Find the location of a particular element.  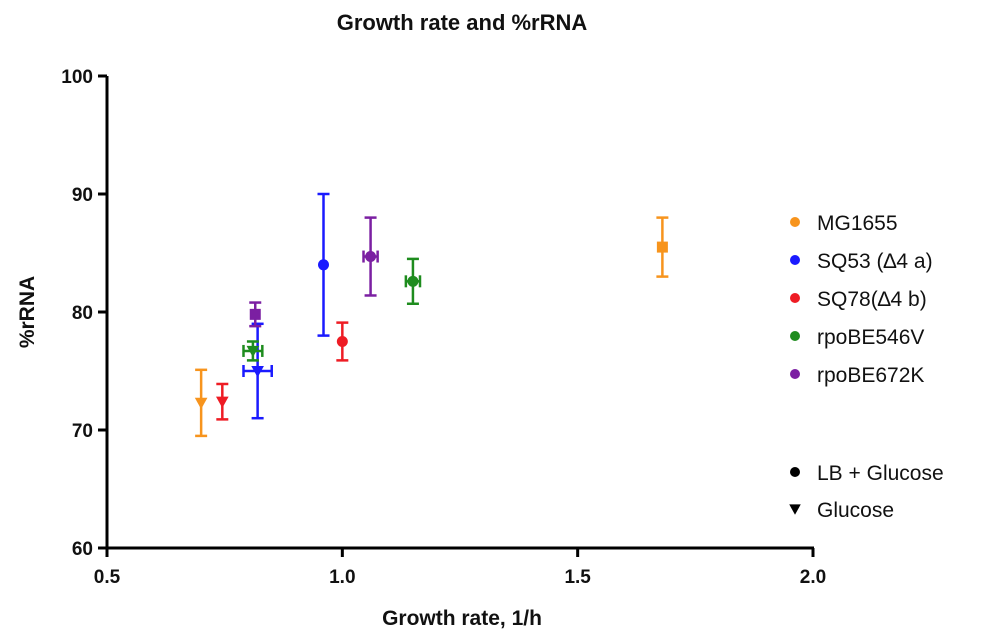

chart-title: Growth rate and %rRNA is located at coordinates (462, 22).